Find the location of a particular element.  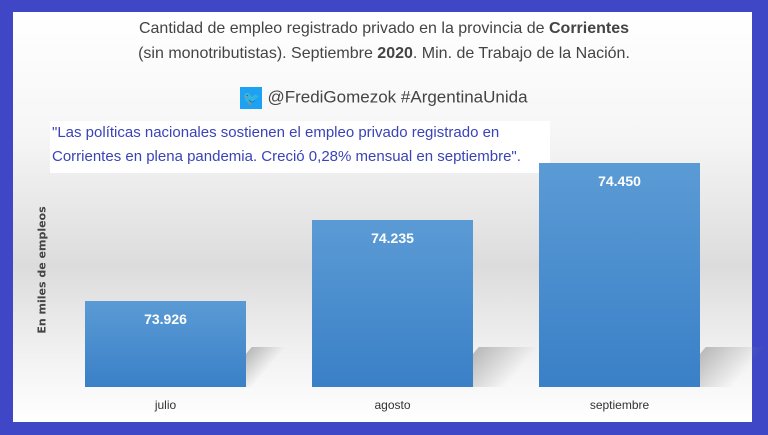

bar-septiembre is located at coordinates (619, 275).